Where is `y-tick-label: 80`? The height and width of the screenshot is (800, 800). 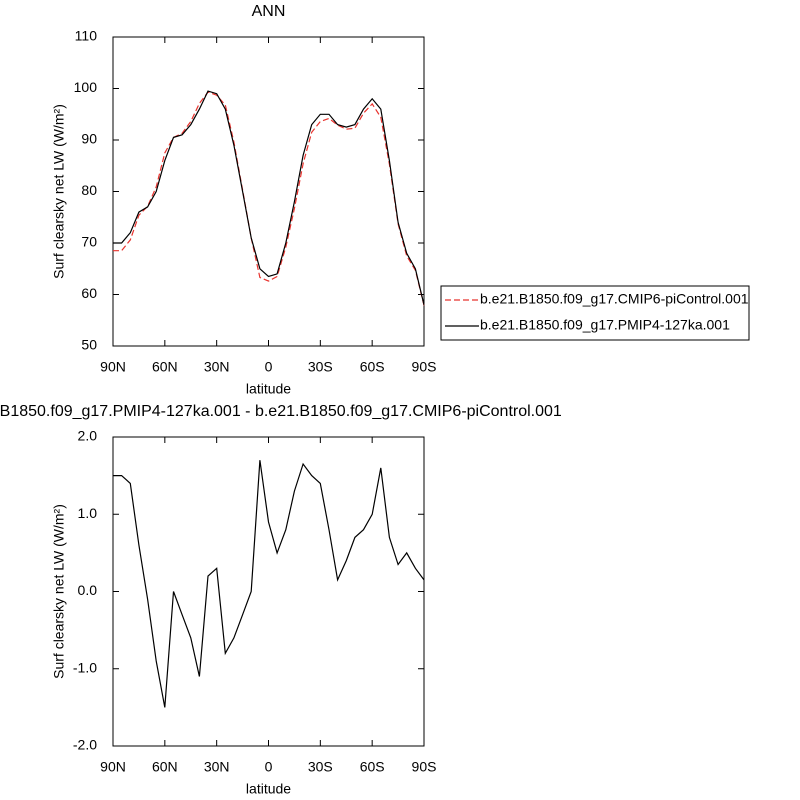
y-tick-label: 80 is located at coordinates (89, 190).